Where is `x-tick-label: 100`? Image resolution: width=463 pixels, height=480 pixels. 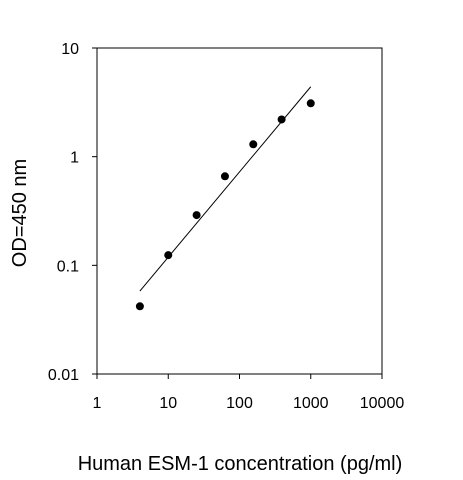 x-tick-label: 100 is located at coordinates (239, 403).